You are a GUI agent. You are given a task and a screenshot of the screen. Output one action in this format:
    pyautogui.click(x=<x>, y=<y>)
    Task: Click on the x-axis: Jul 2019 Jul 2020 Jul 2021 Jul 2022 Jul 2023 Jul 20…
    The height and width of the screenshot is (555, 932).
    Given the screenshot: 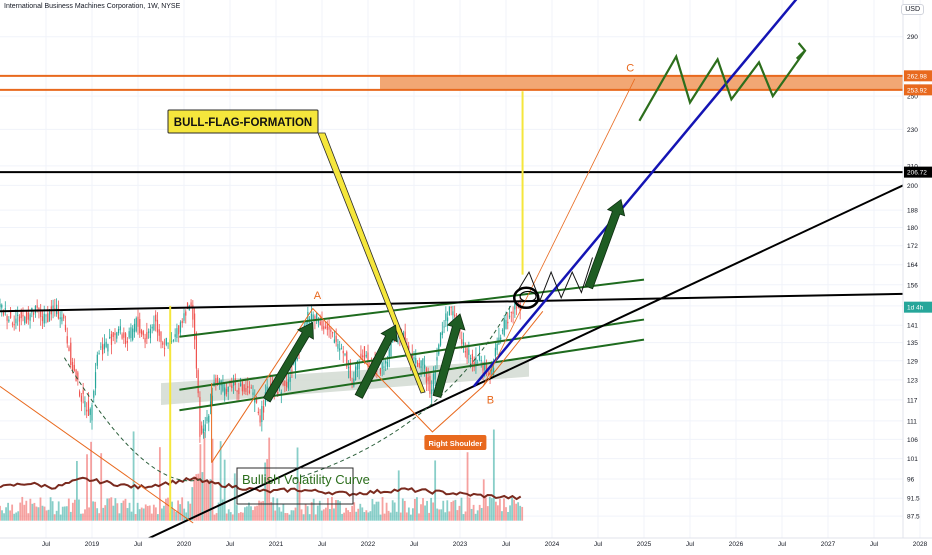 What is the action you would take?
    pyautogui.click(x=485, y=544)
    